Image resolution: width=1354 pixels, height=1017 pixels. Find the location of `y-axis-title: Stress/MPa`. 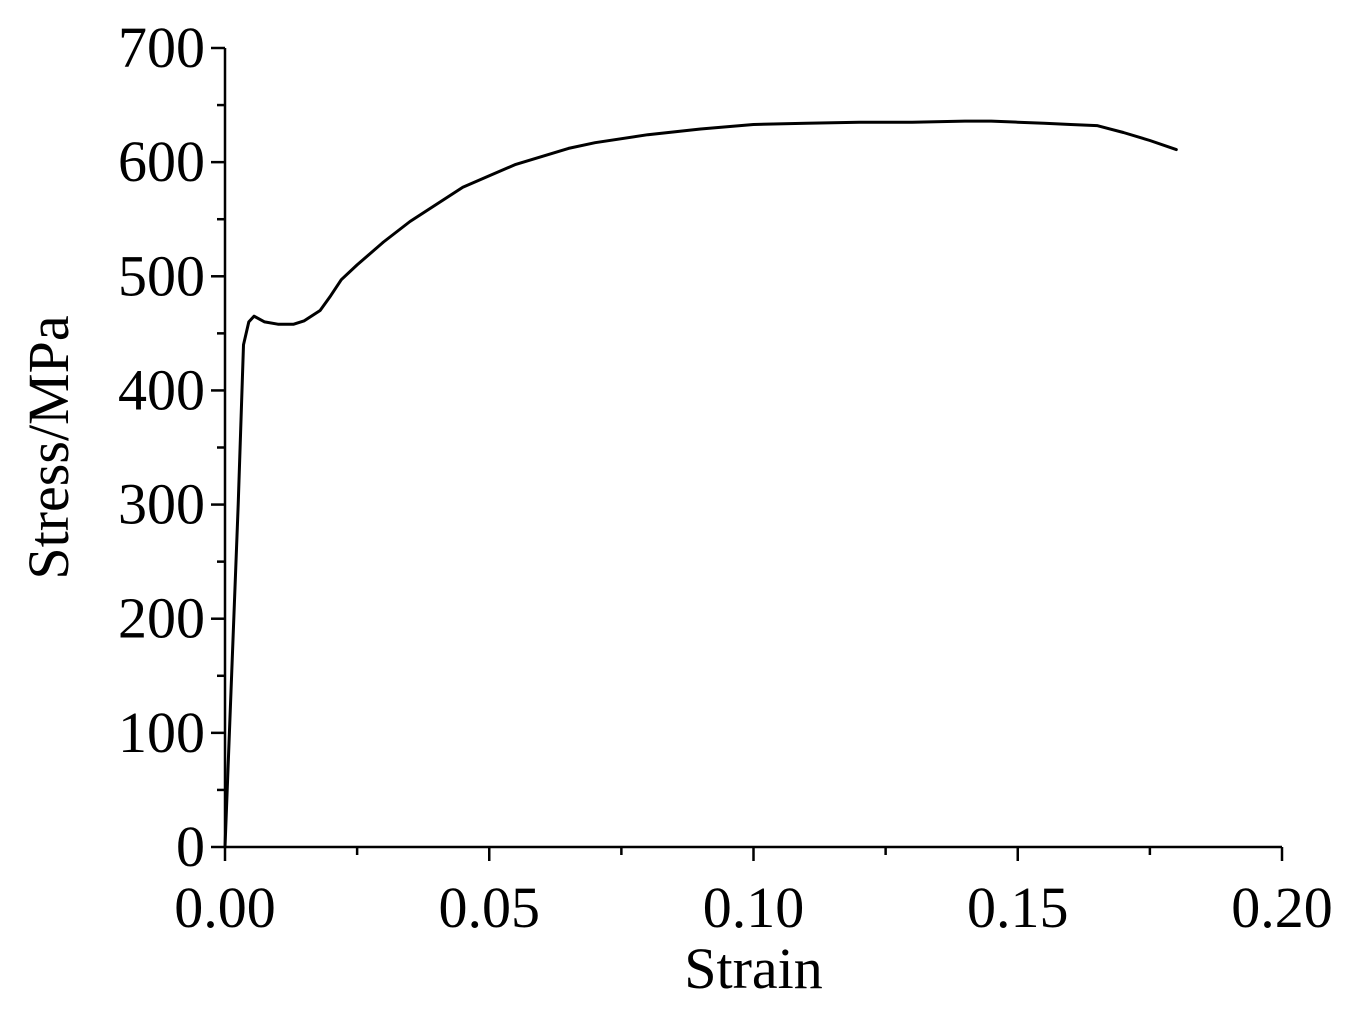

y-axis-title: Stress/MPa is located at coordinates (48, 447).